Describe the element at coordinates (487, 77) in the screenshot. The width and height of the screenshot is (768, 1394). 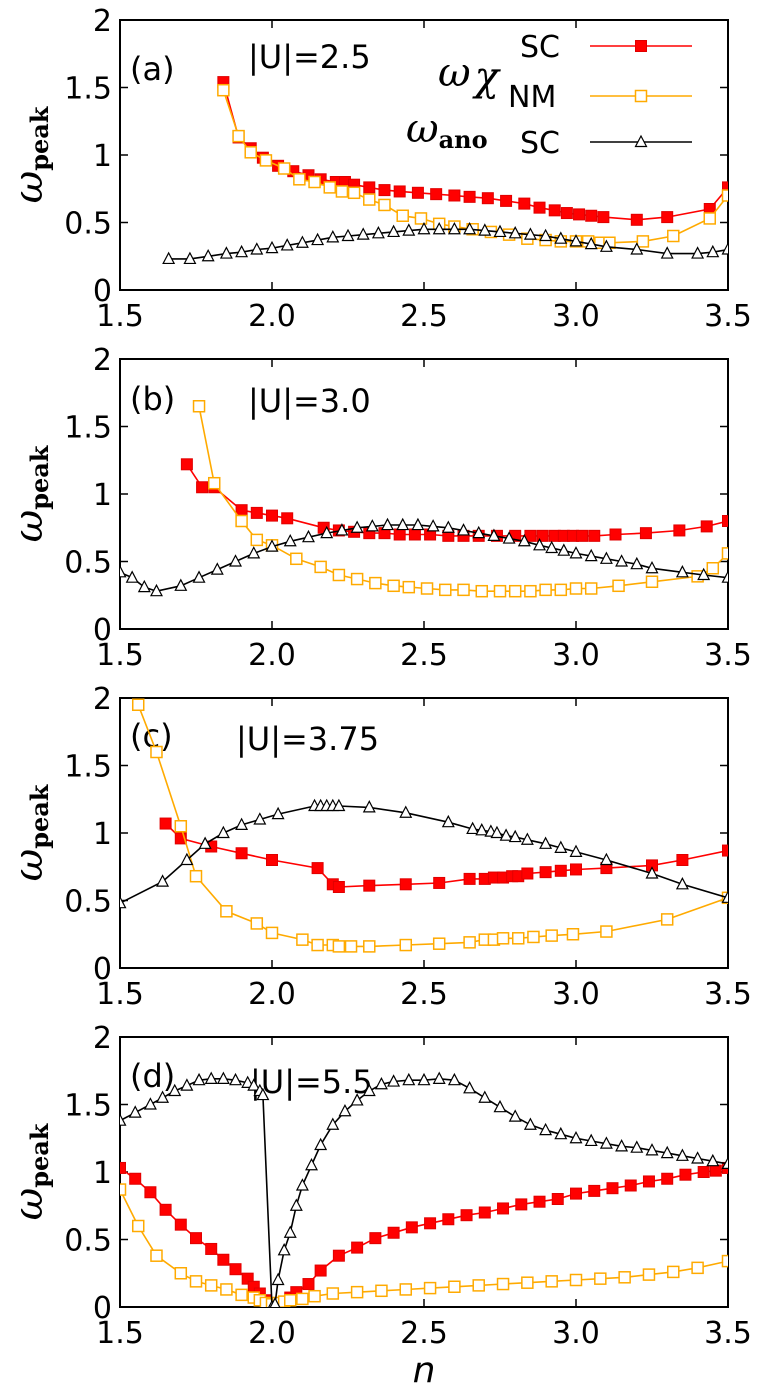
I see `legend-subscript-chi: χ` at that location.